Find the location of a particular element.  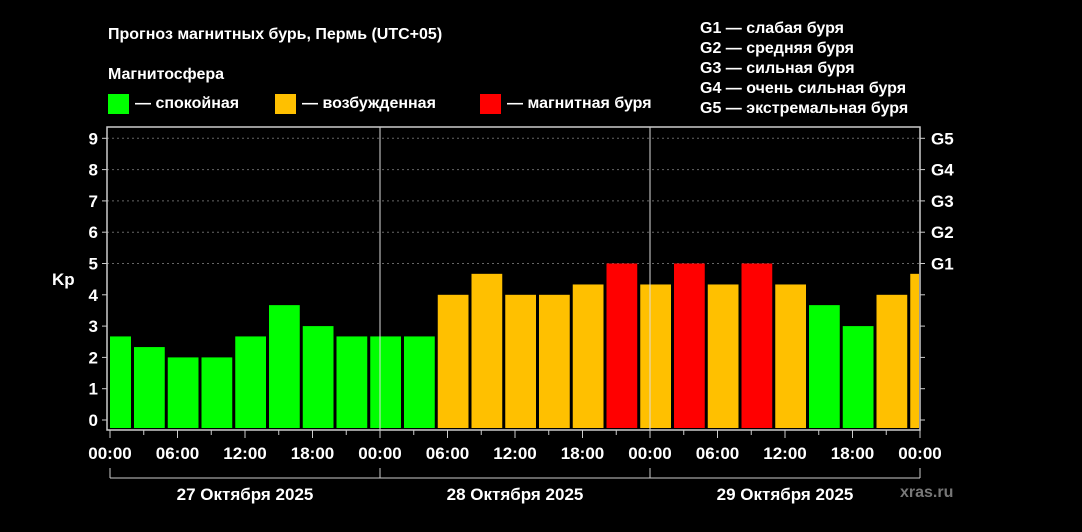

y-tick-label: 2 is located at coordinates (93, 357).